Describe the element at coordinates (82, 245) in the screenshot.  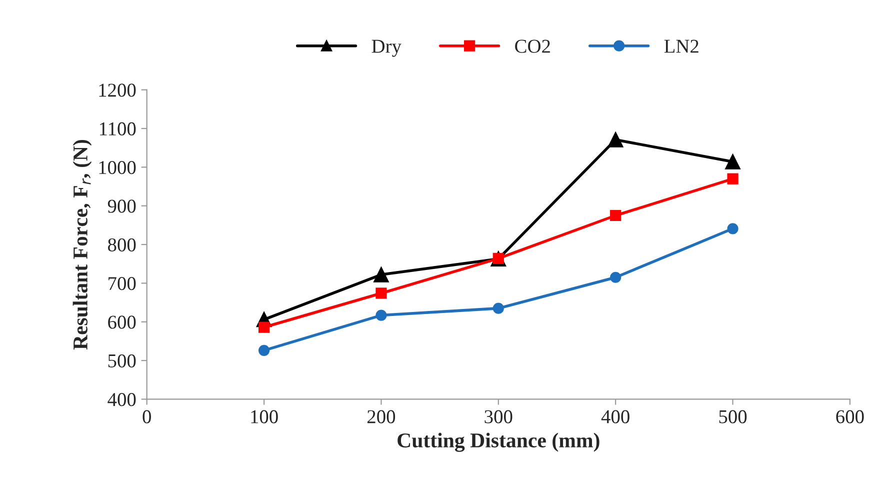
I see `y-axis-title: Resultant Force, F$_{r}$, (N)` at that location.